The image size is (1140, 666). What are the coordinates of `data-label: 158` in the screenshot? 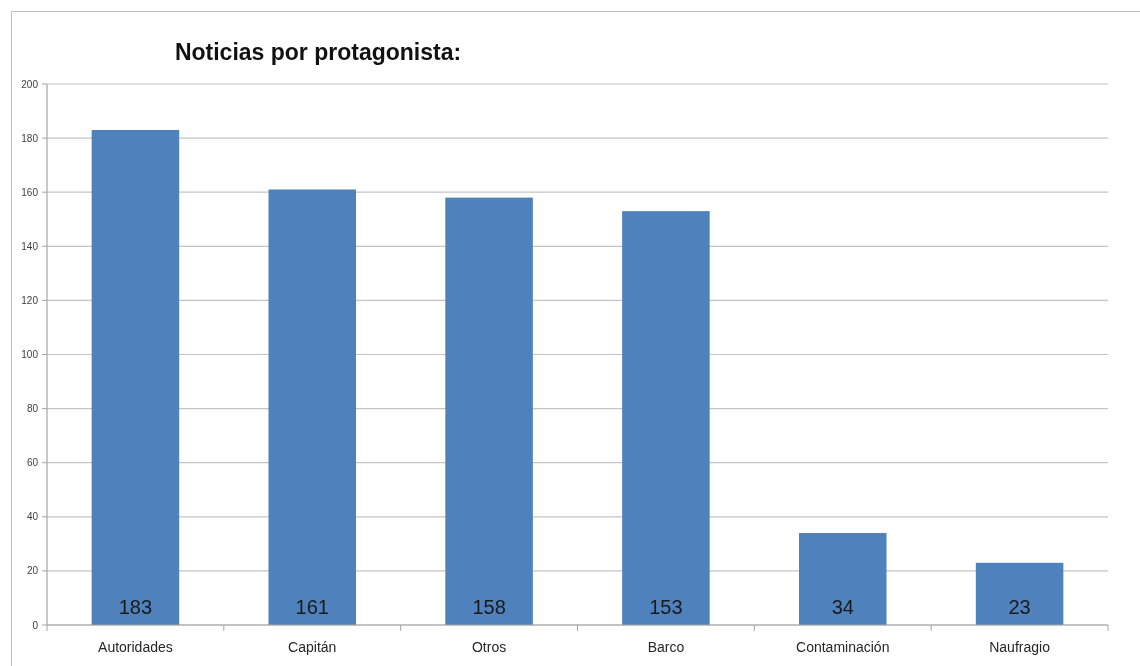 It's located at (489, 607).